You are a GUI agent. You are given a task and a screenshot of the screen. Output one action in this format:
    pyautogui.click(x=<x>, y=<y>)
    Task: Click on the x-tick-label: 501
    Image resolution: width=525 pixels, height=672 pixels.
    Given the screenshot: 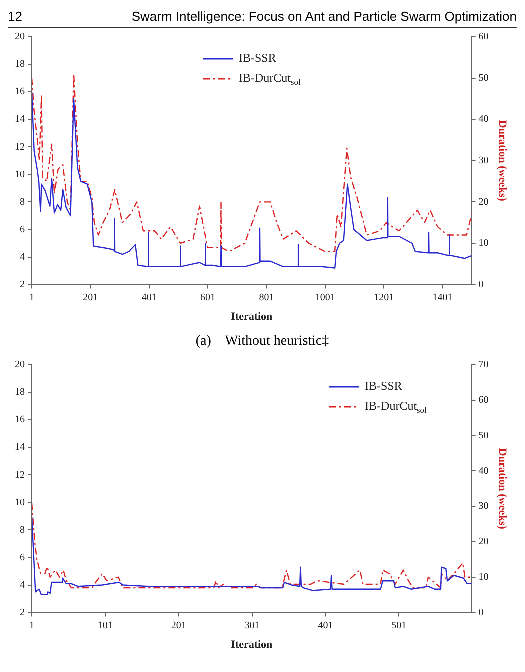 What is the action you would take?
    pyautogui.click(x=399, y=626)
    